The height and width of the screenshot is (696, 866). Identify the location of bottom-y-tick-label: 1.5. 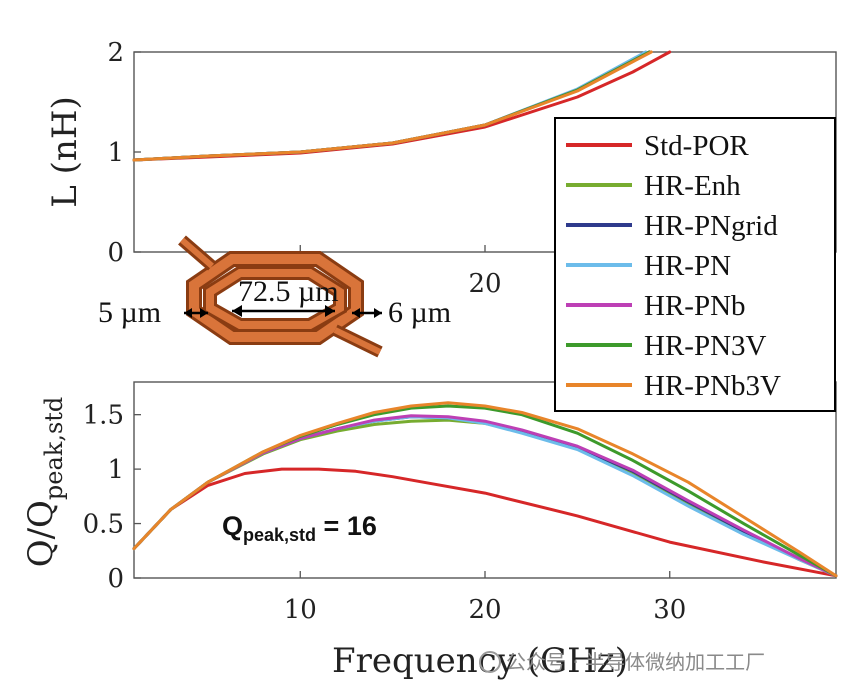
(103, 416).